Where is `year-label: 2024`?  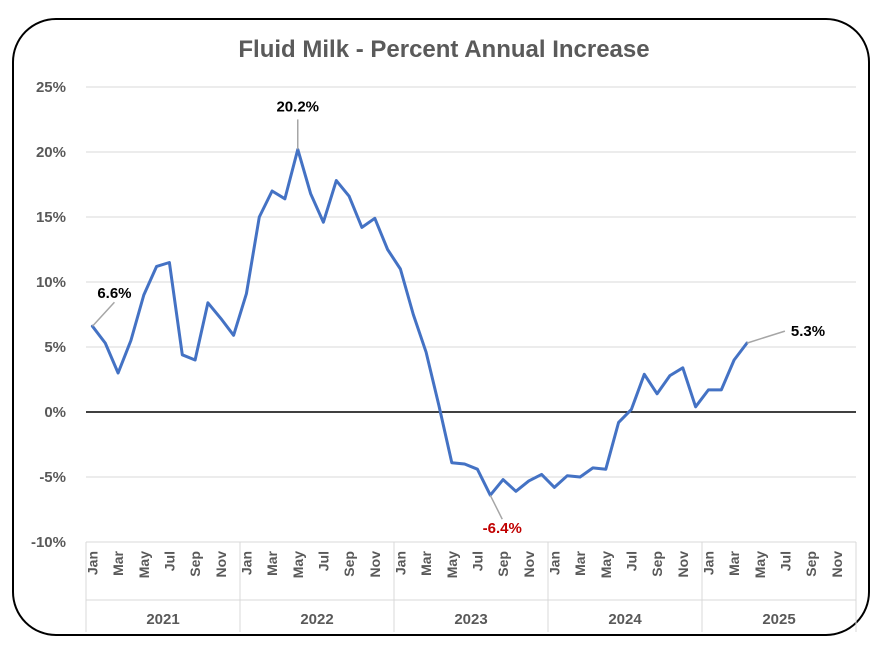 year-label: 2024 is located at coordinates (625, 619).